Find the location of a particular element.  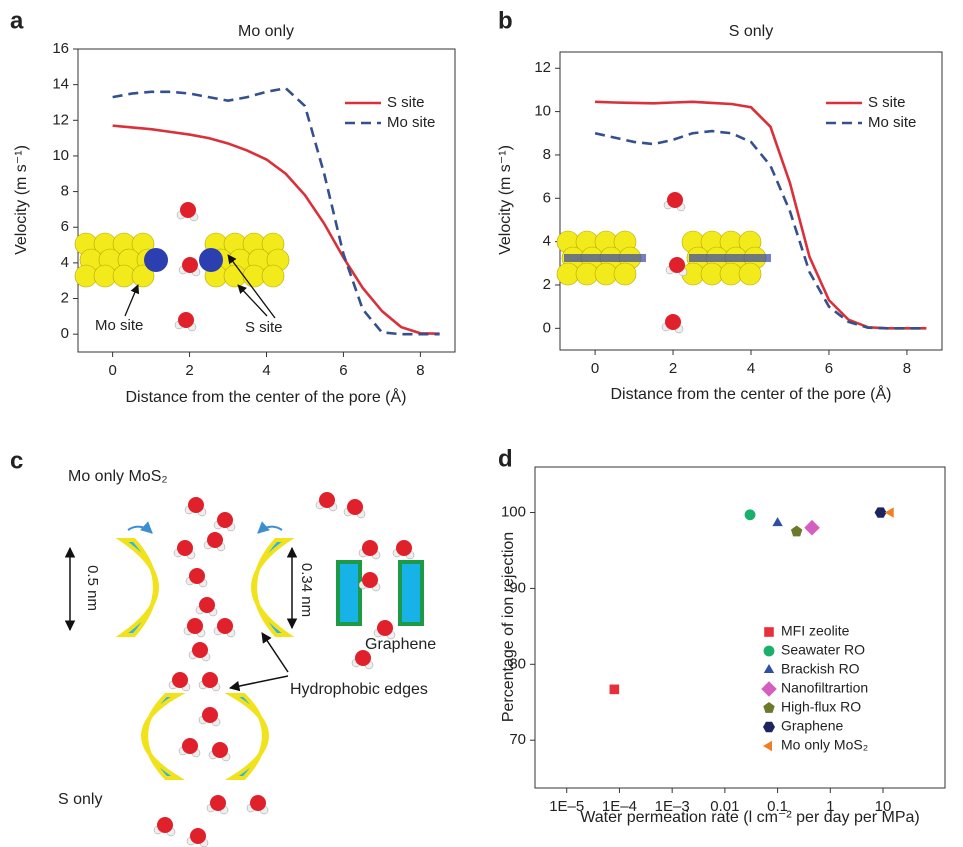

y-tick-label: 80 is located at coordinates (517, 663).